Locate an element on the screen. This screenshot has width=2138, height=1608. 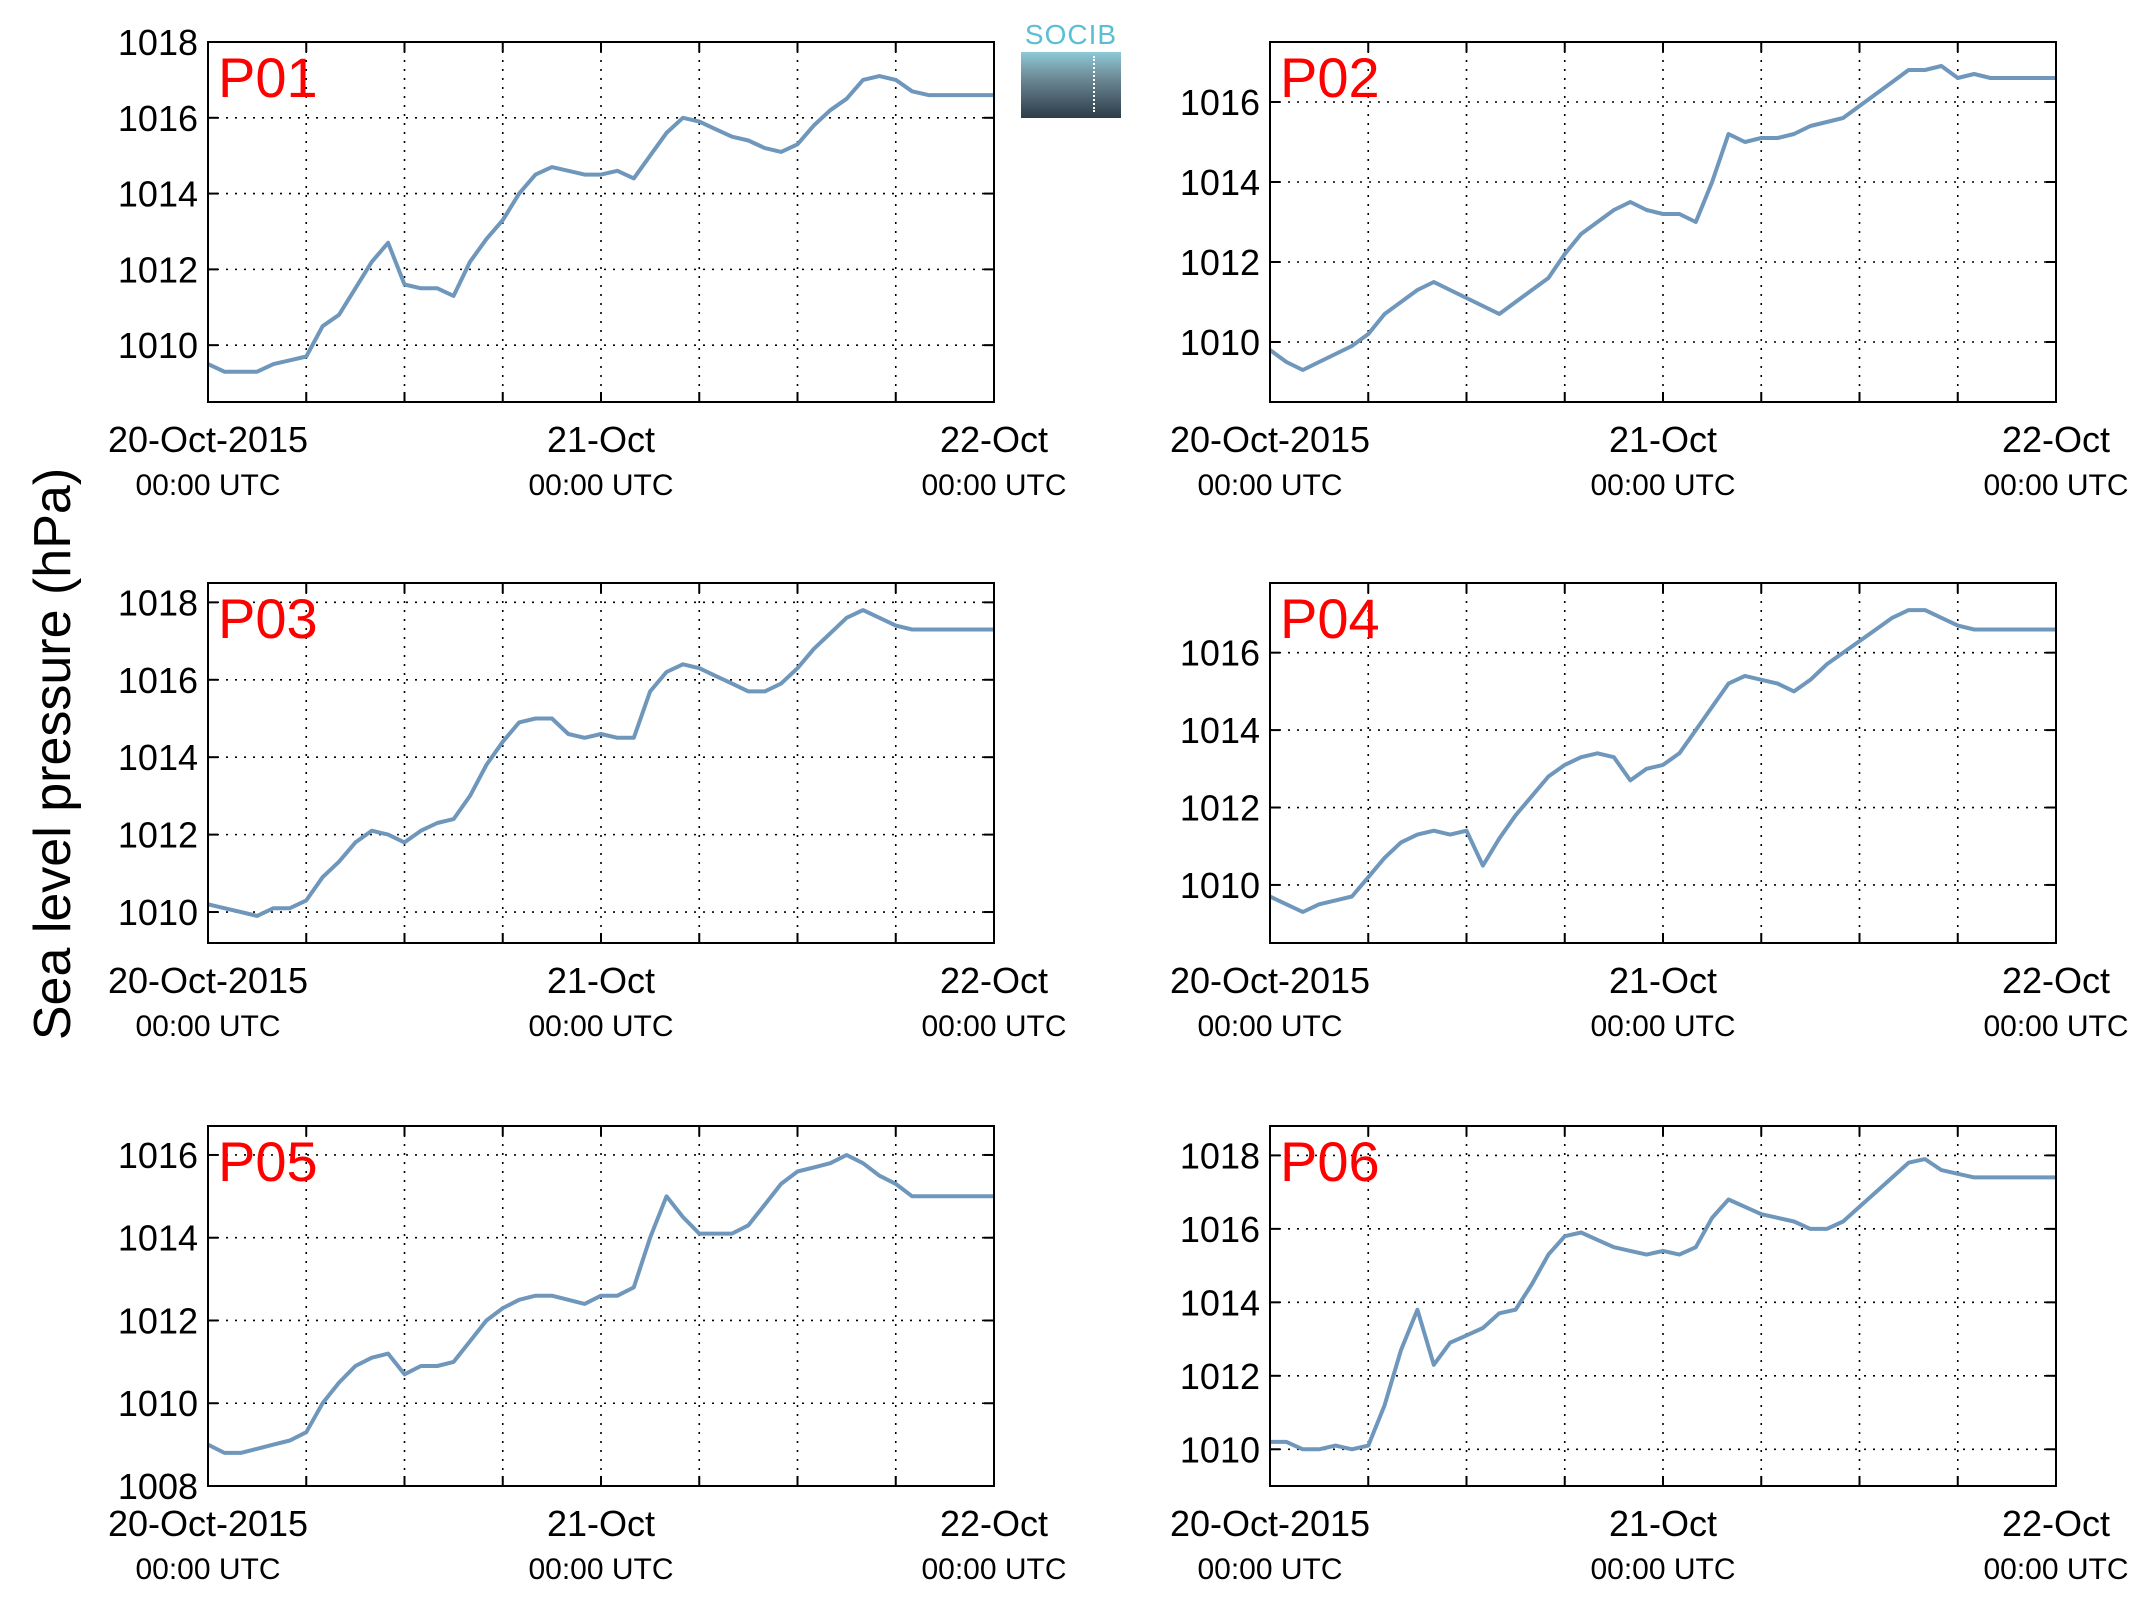
panel-label: P06 is located at coordinates (1330, 1161).